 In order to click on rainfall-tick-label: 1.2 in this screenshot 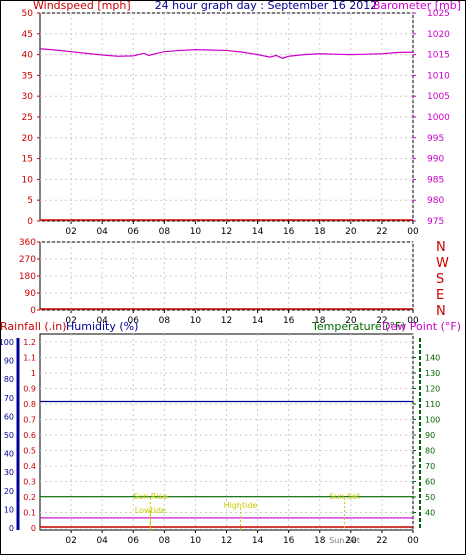, I will do `click(29, 342)`.